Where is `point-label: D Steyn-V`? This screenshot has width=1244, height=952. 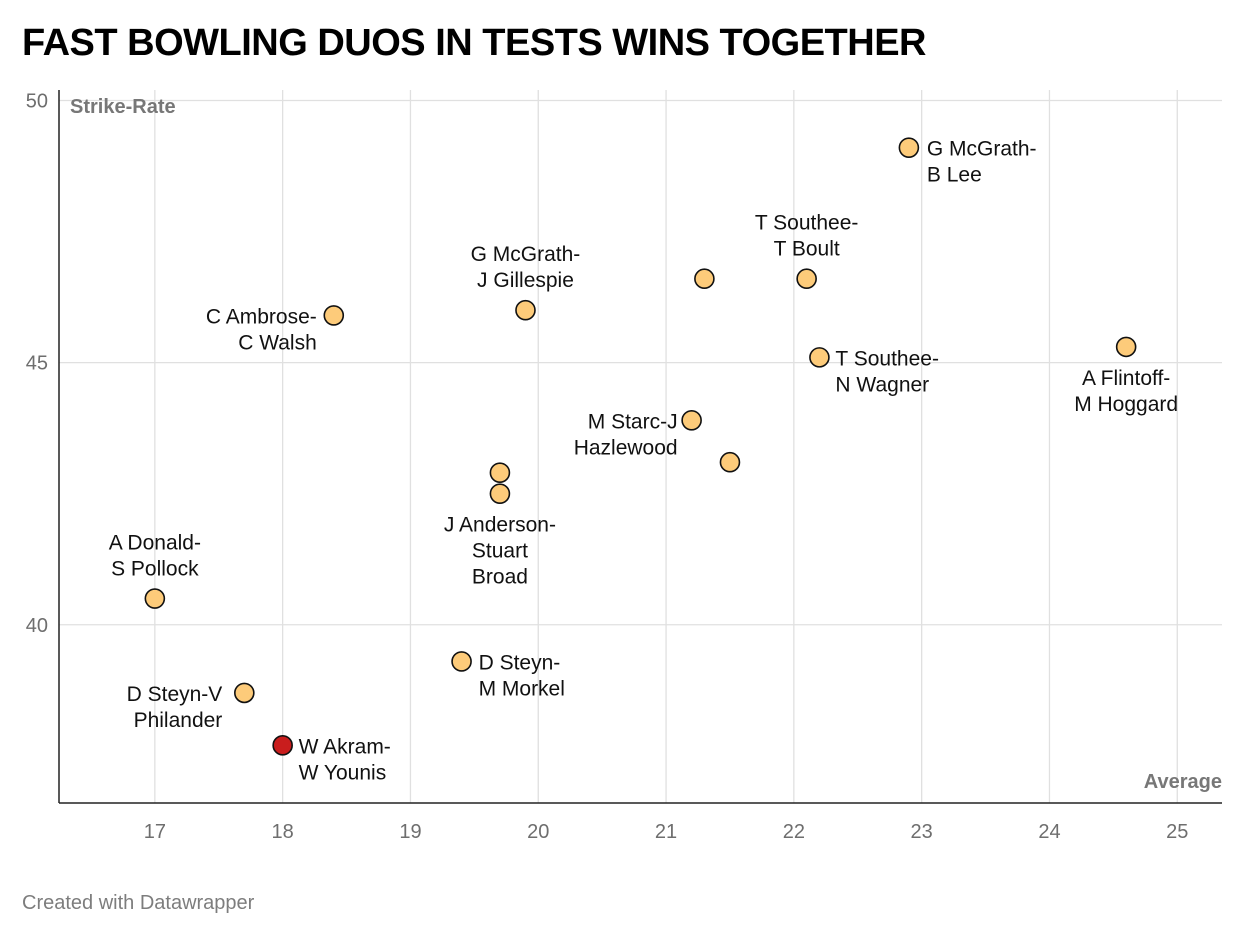
point-label: D Steyn-V is located at coordinates (175, 694).